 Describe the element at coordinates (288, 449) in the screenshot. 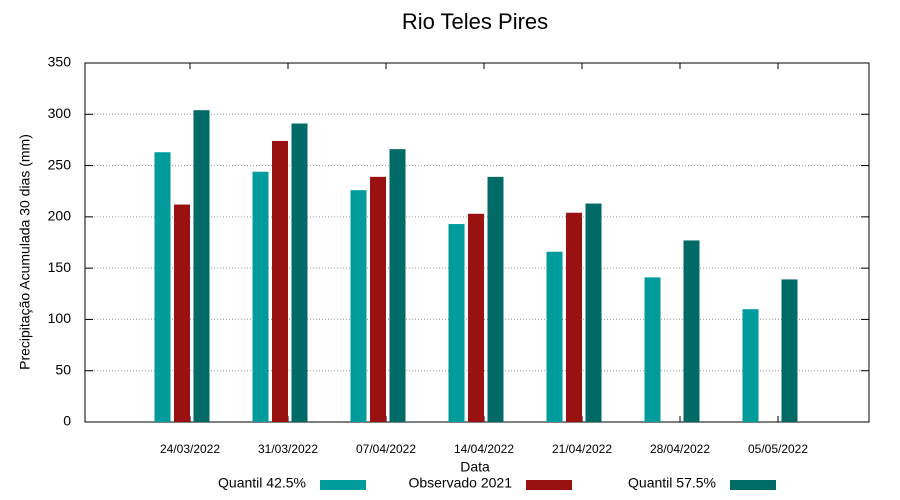

I see `x-tick-label: 31/03/2022` at that location.